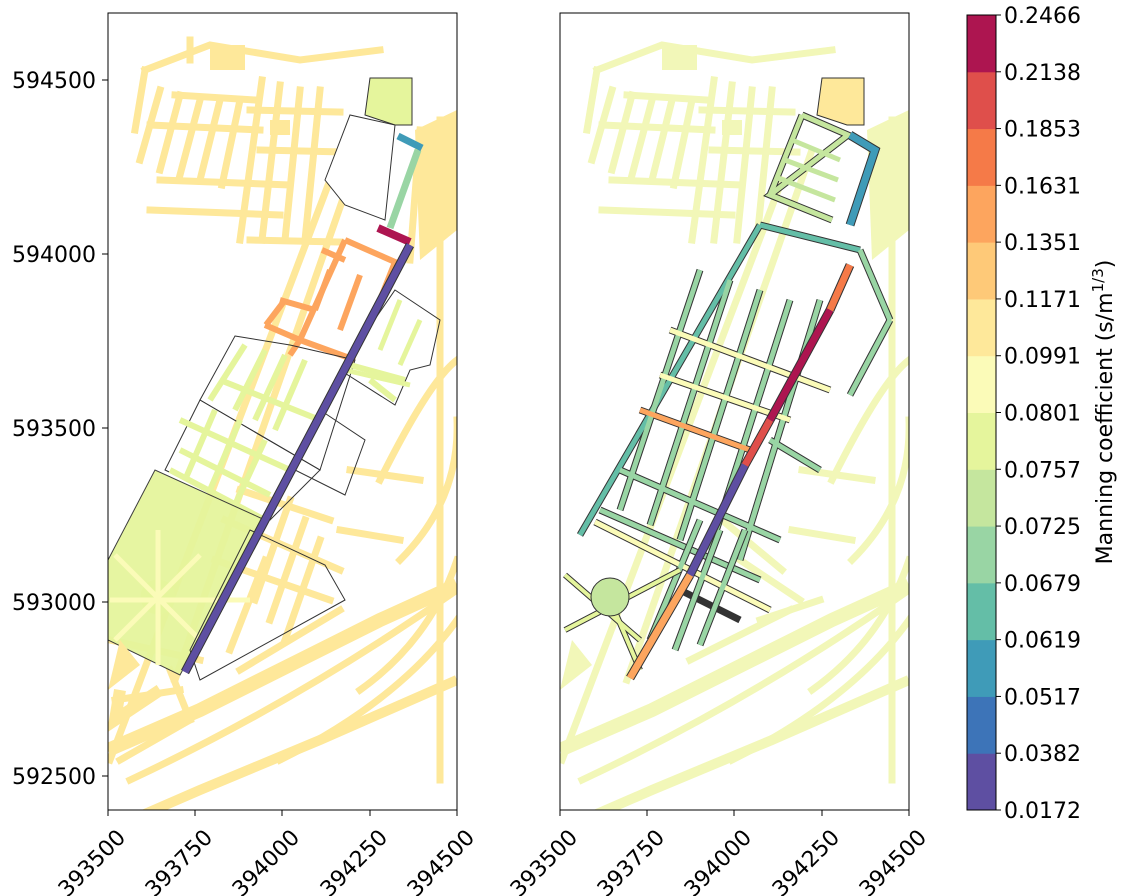  I want to click on colorbar-tick-label: 0.0679, so click(1042, 584).